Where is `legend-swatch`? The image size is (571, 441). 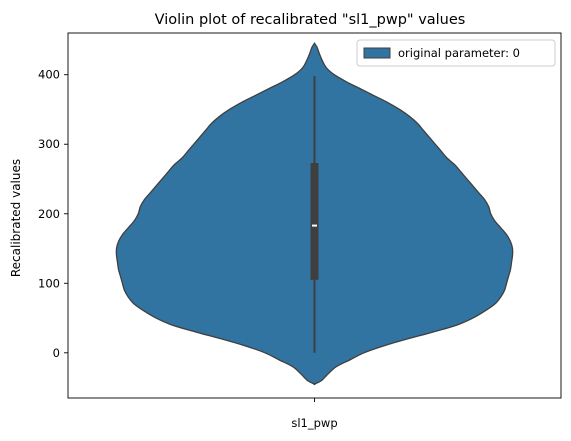 legend-swatch is located at coordinates (377, 53).